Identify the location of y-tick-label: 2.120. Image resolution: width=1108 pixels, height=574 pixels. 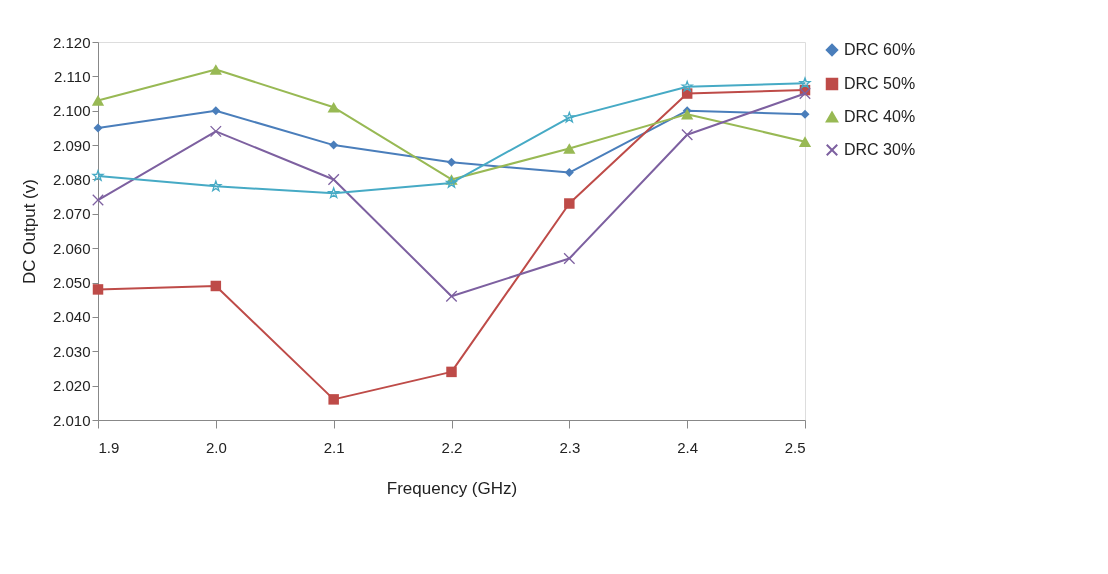
(71, 42).